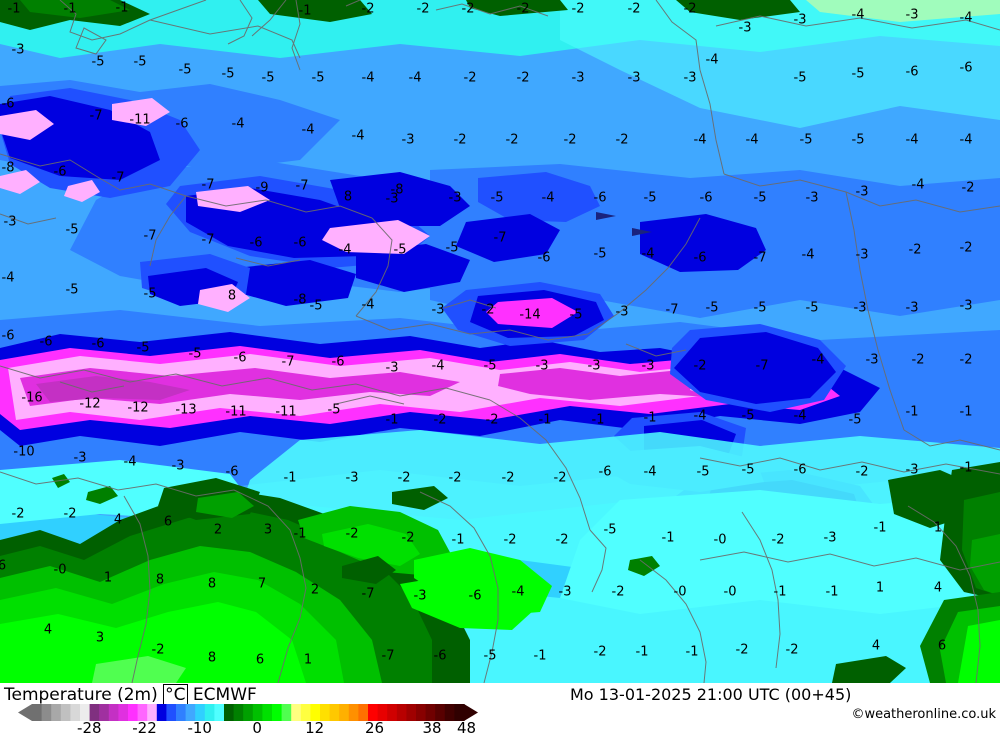 The height and width of the screenshot is (733, 1000). I want to click on colorbar-tick-labels: -28 -22 -10 0 12 26 38 48, so click(240, 726).